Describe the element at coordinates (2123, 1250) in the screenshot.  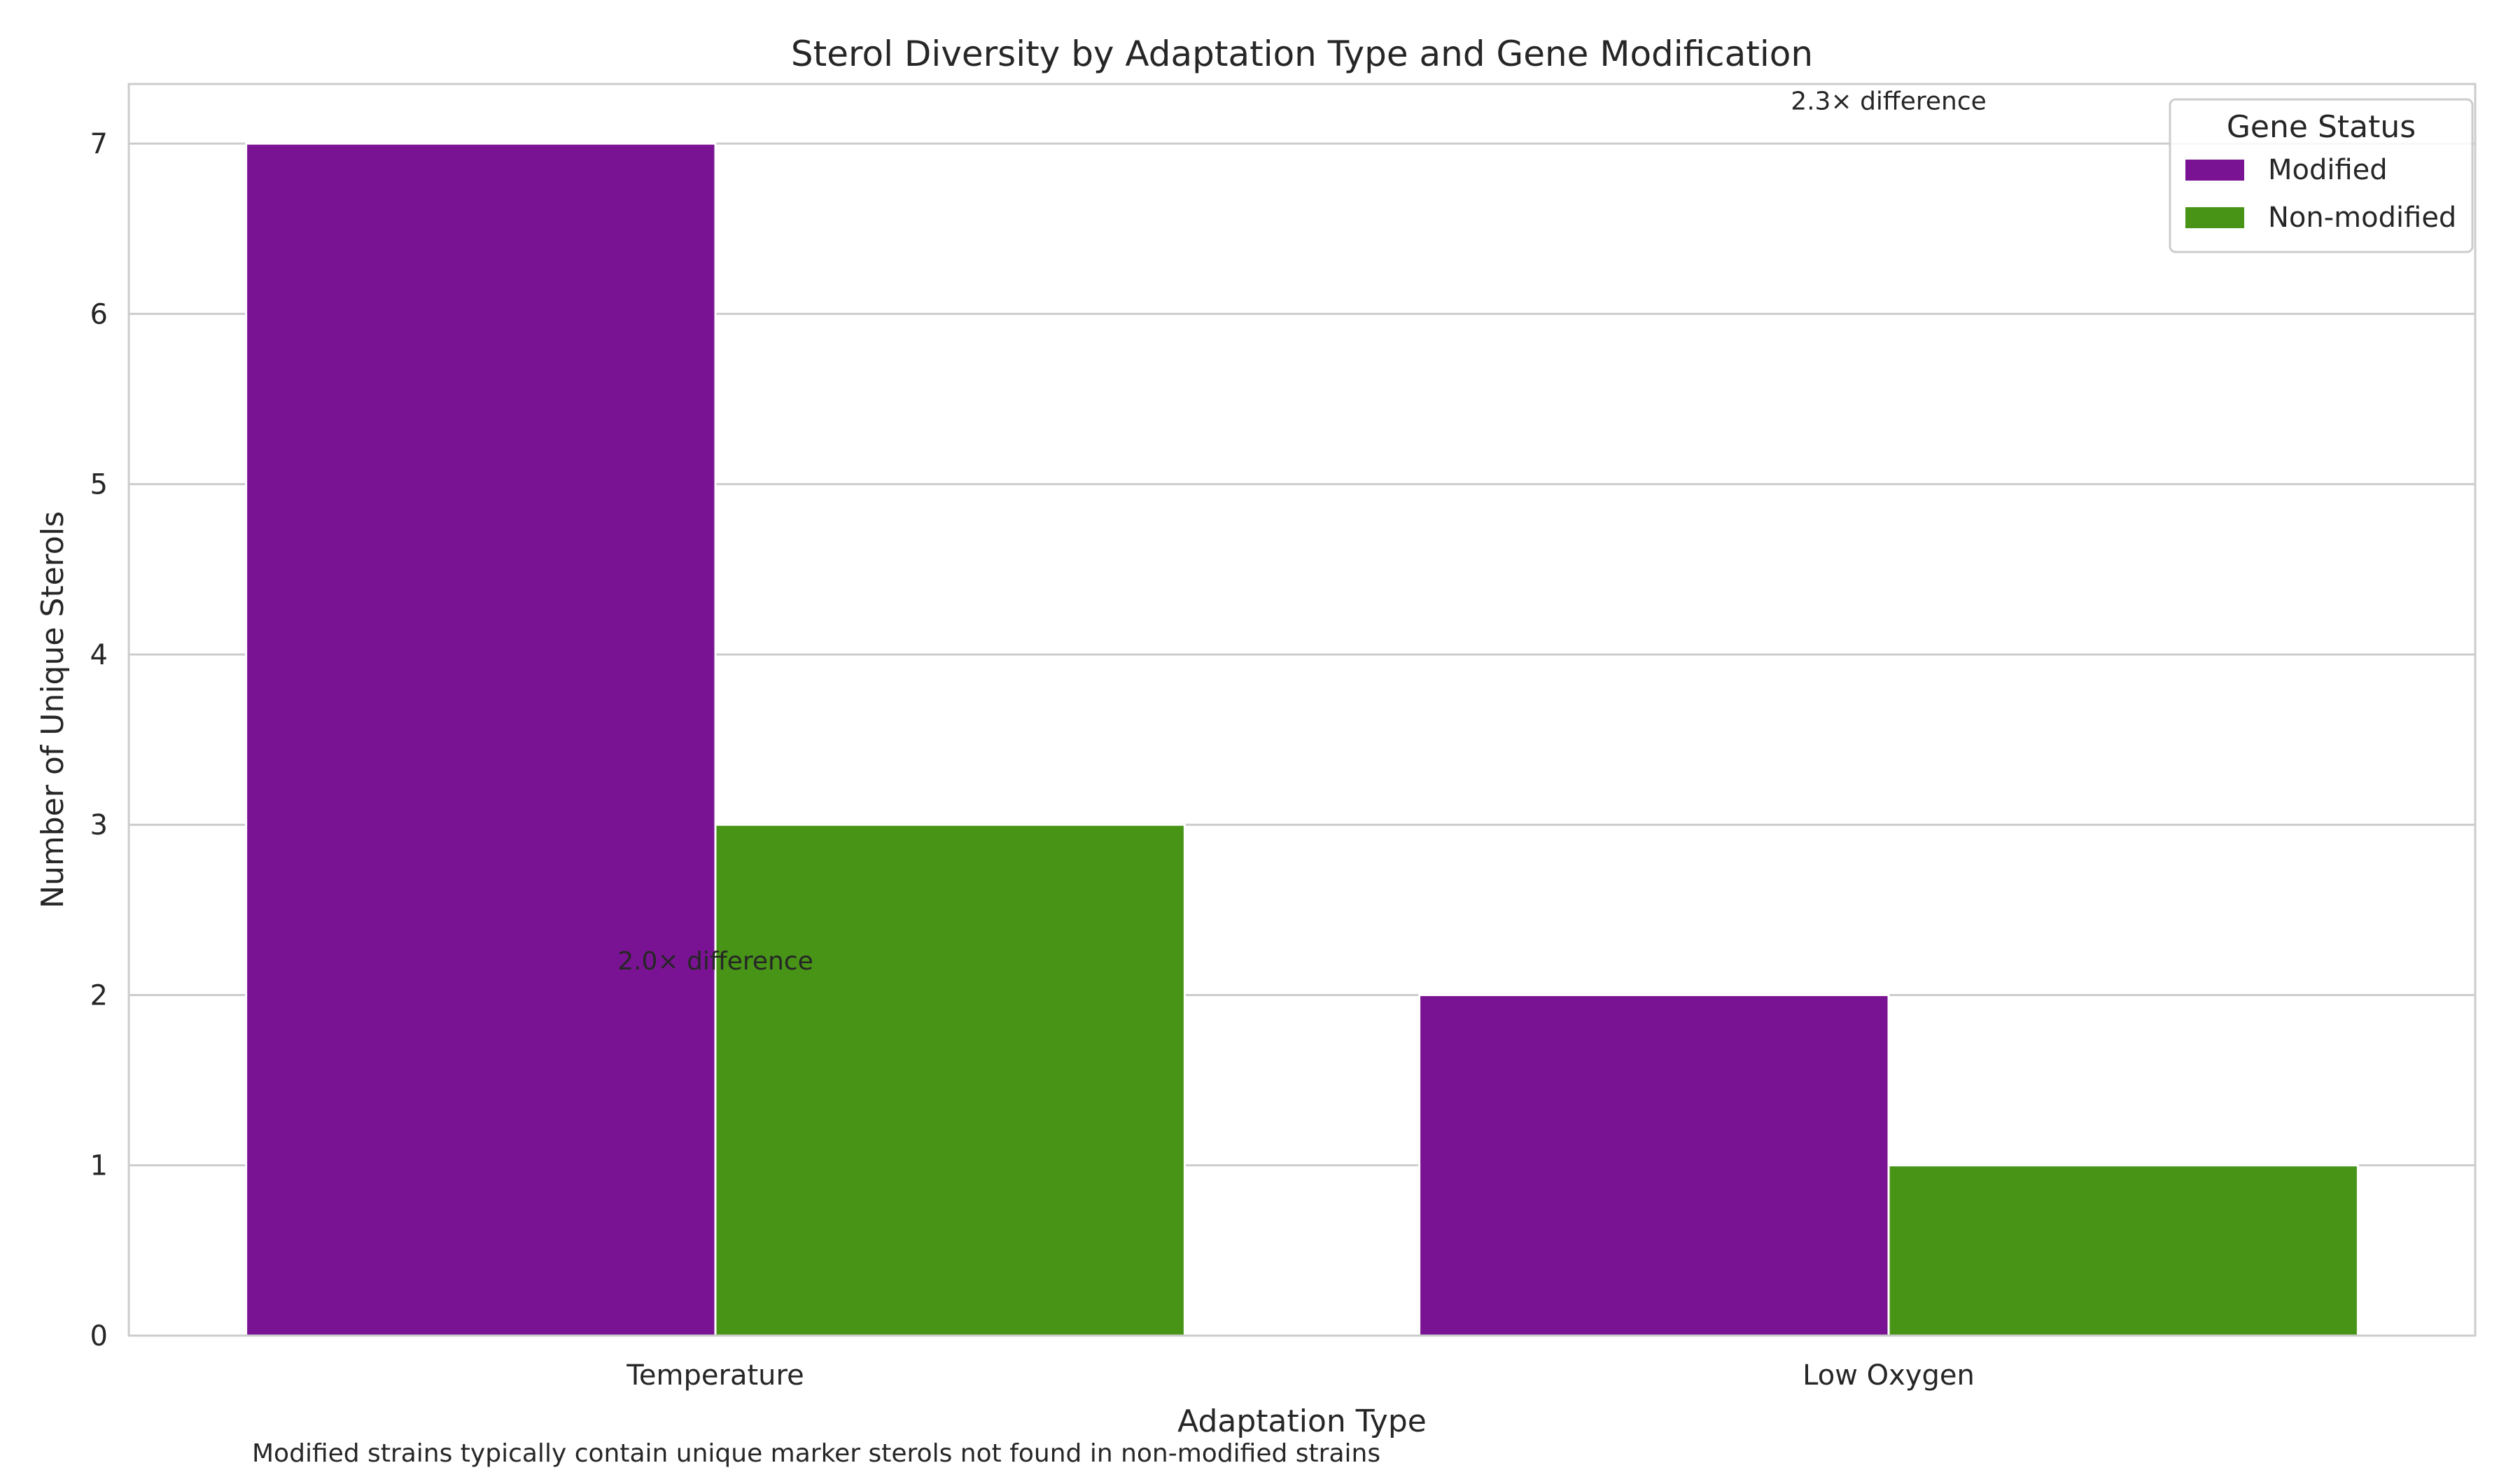
I see `bar-non-modified-low-oxygen` at that location.